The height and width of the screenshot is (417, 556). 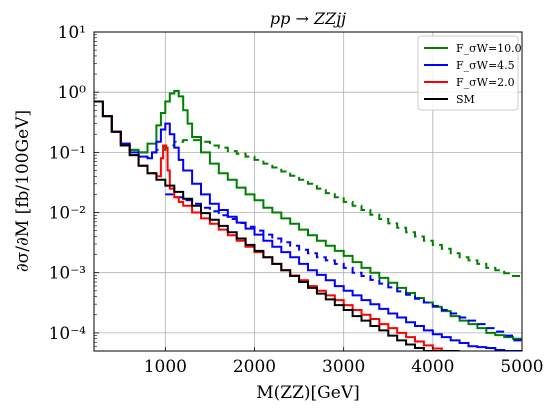 I want to click on legend-box, so click(x=468, y=73).